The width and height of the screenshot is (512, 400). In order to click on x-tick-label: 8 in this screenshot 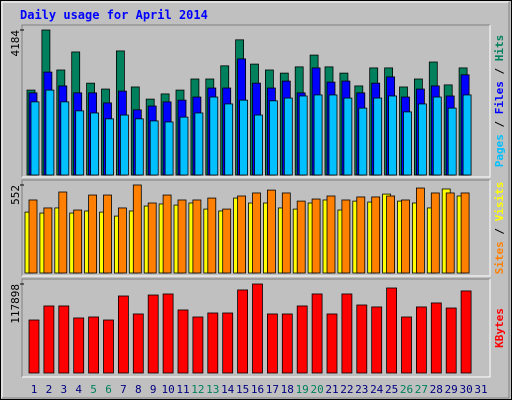, I will do `click(138, 389)`.